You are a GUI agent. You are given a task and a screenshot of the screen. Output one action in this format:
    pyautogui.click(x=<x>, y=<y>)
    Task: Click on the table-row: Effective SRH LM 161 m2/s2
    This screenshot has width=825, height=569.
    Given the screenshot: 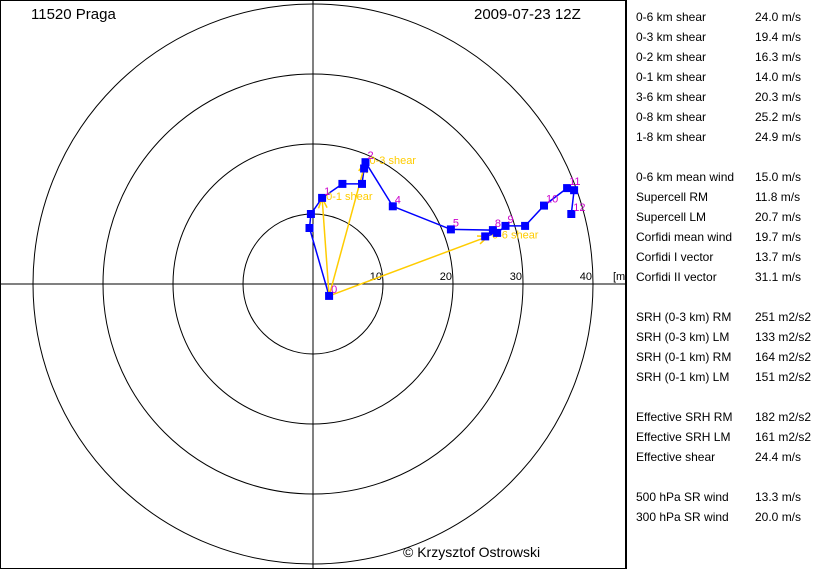 What is the action you would take?
    pyautogui.click(x=729, y=437)
    